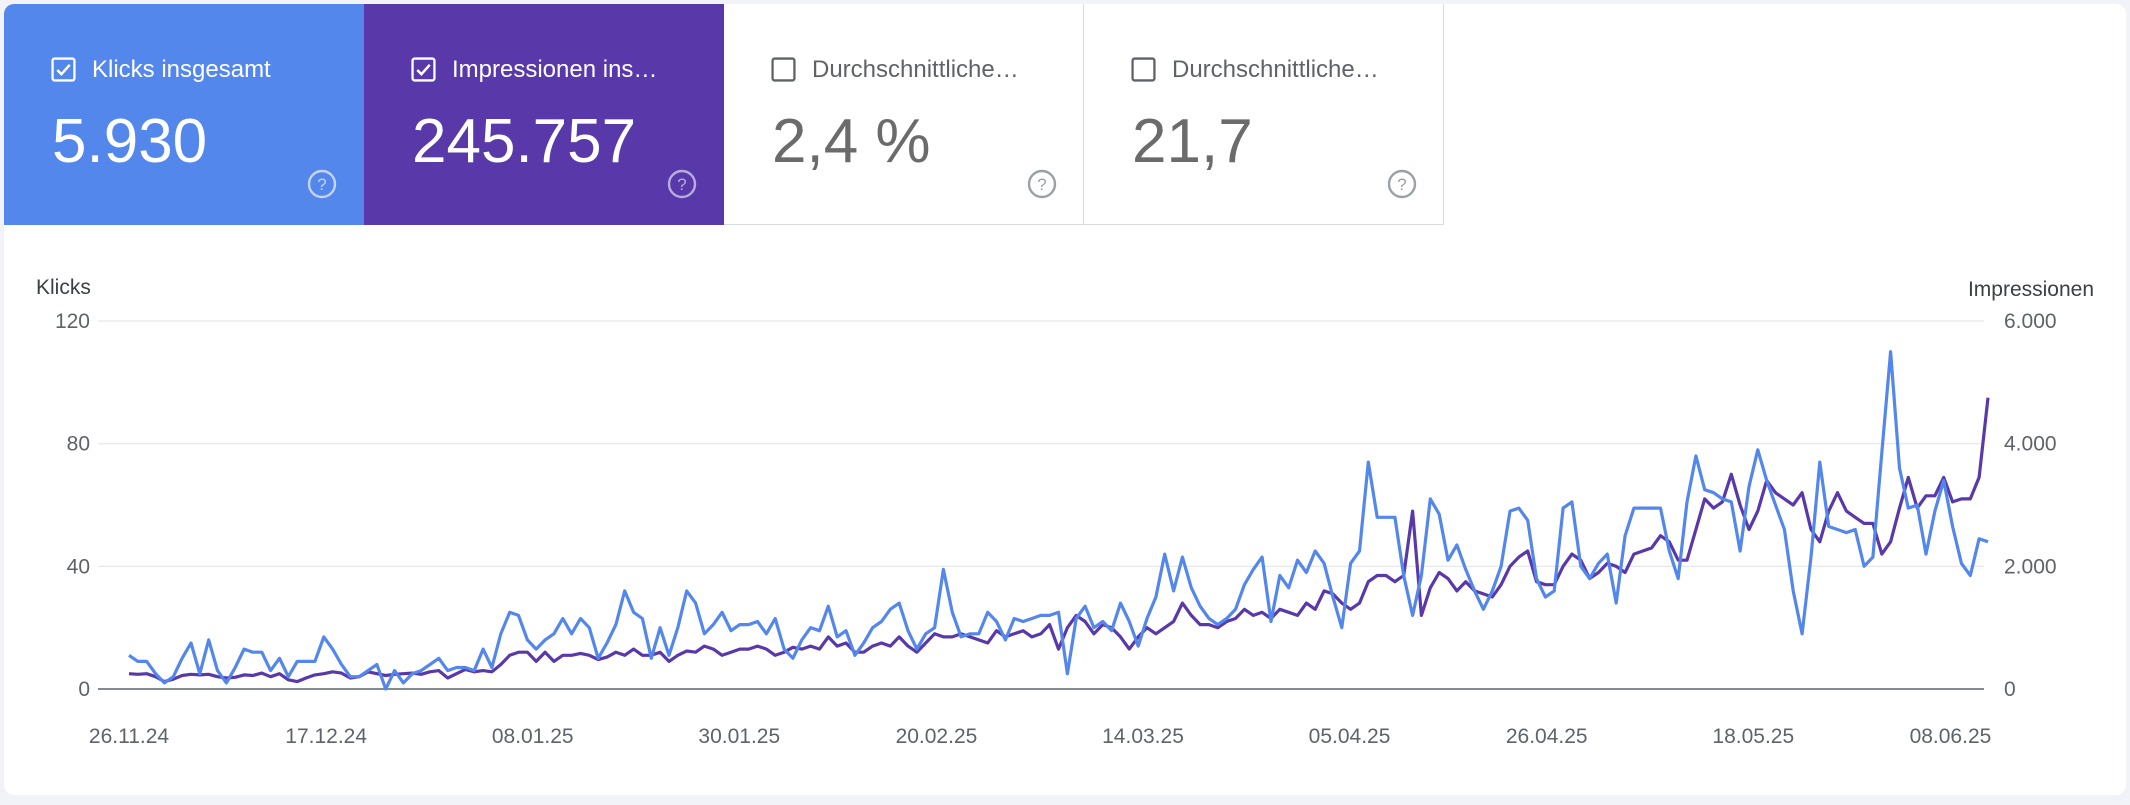 The height and width of the screenshot is (805, 2130). Describe the element at coordinates (63, 287) in the screenshot. I see `left-axis-title: Klicks` at that location.